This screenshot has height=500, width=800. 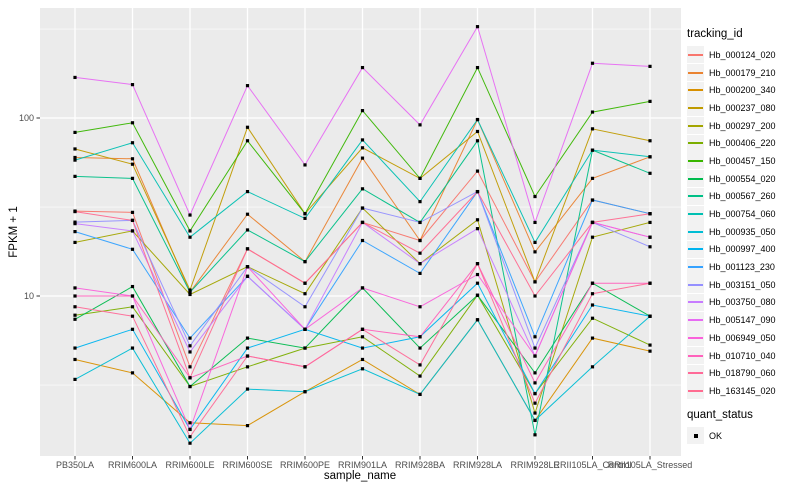 I want to click on legend-label: Hb_000406_220, so click(x=742, y=143).